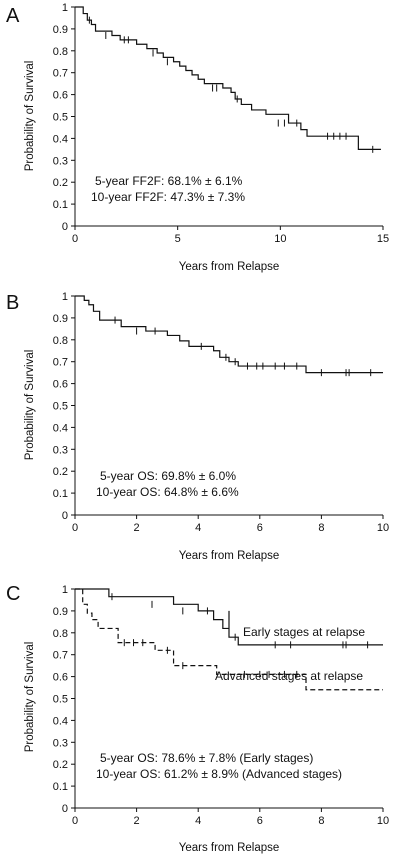 This screenshot has height=854, width=400. What do you see at coordinates (60, 52) in the screenshot?
I see `y-tick-label-a: 0.8` at bounding box center [60, 52].